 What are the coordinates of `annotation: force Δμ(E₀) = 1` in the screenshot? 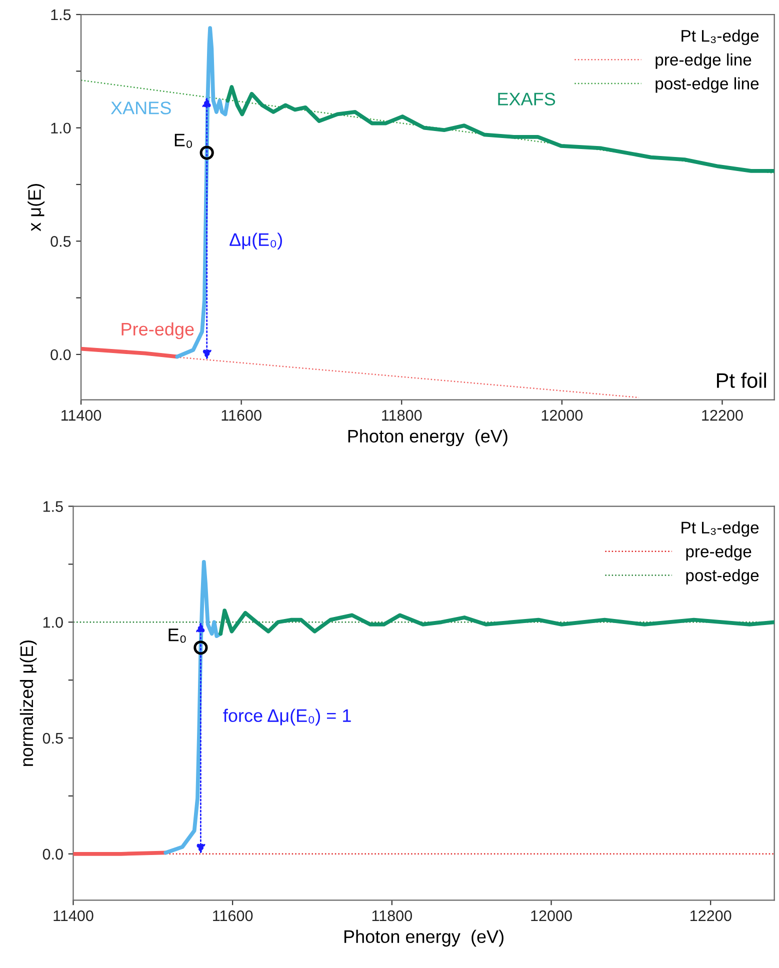 It's located at (287, 717).